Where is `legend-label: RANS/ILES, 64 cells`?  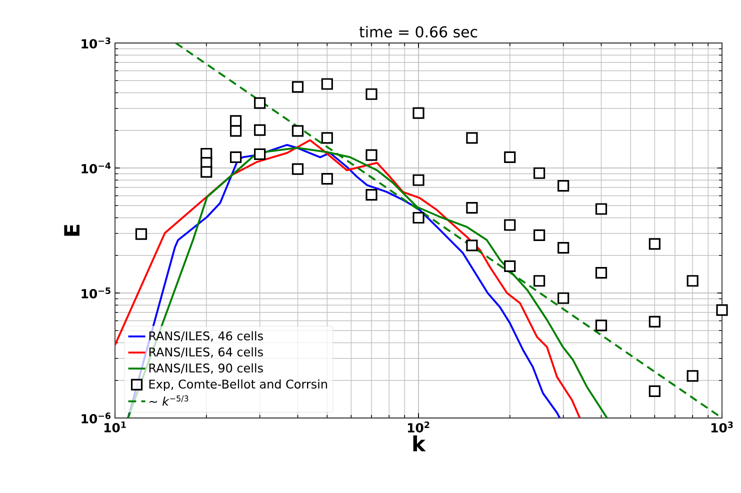
legend-label: RANS/ILES, 64 cells is located at coordinates (206, 352).